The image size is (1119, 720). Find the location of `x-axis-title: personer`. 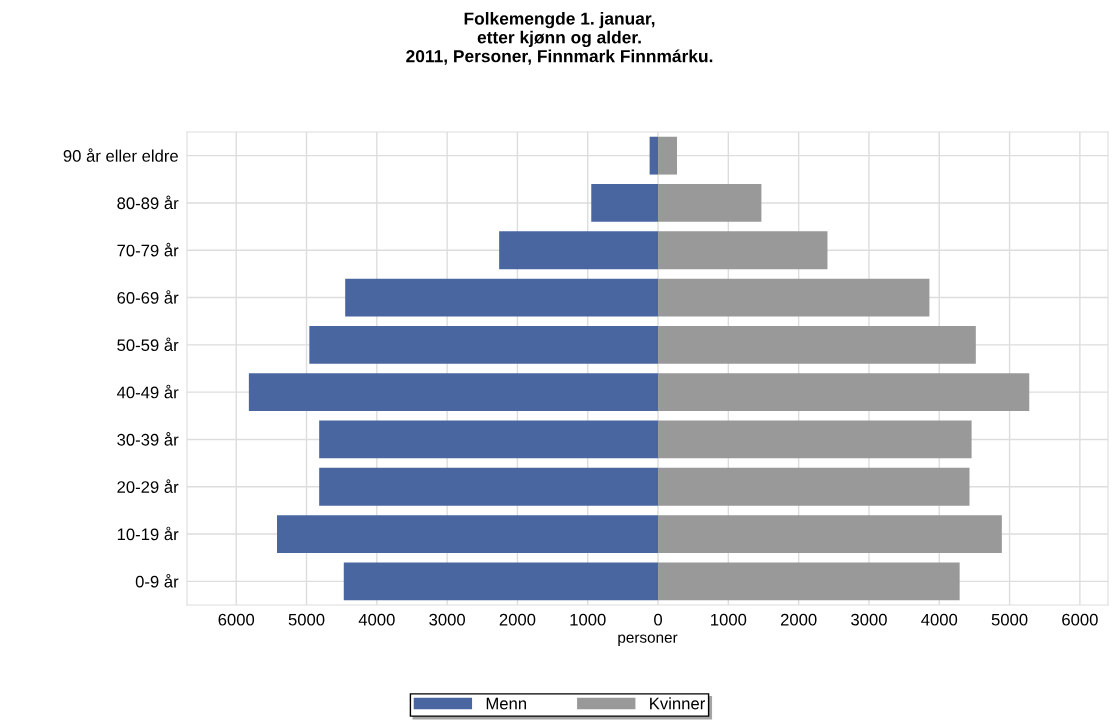

x-axis-title: personer is located at coordinates (648, 640).